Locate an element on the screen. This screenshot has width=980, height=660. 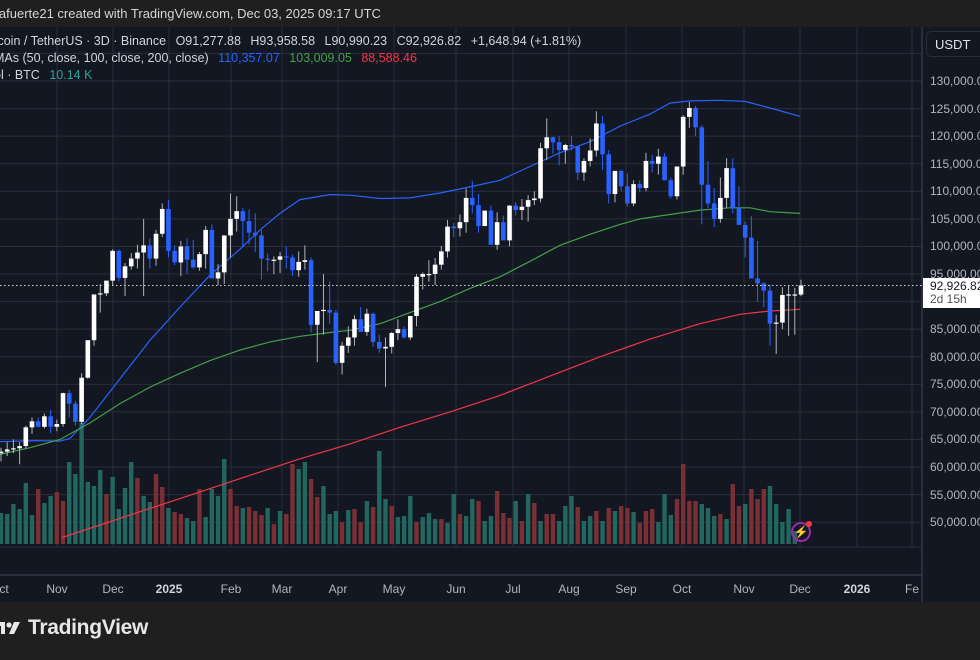
notification-dot is located at coordinates (809, 524).